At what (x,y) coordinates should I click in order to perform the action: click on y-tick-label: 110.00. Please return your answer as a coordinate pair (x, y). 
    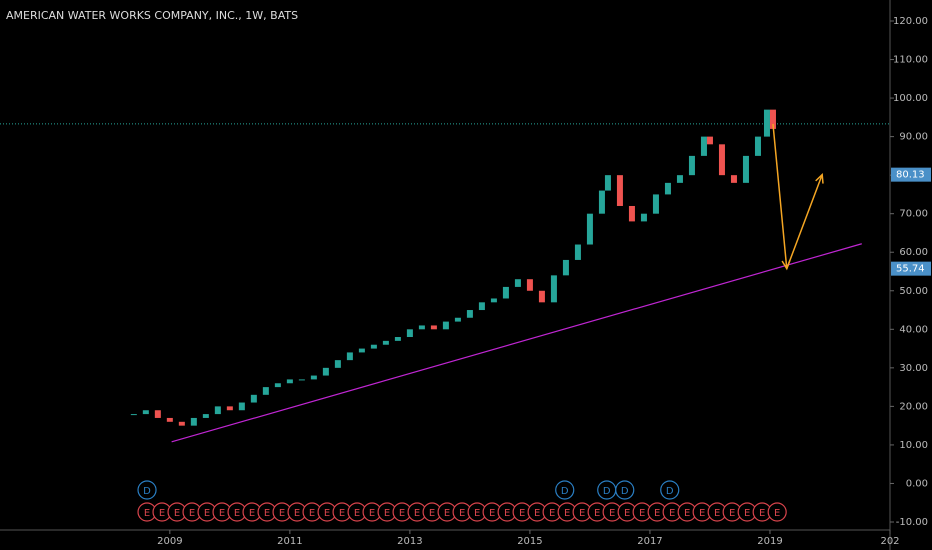
    Looking at the image, I should click on (910, 60).